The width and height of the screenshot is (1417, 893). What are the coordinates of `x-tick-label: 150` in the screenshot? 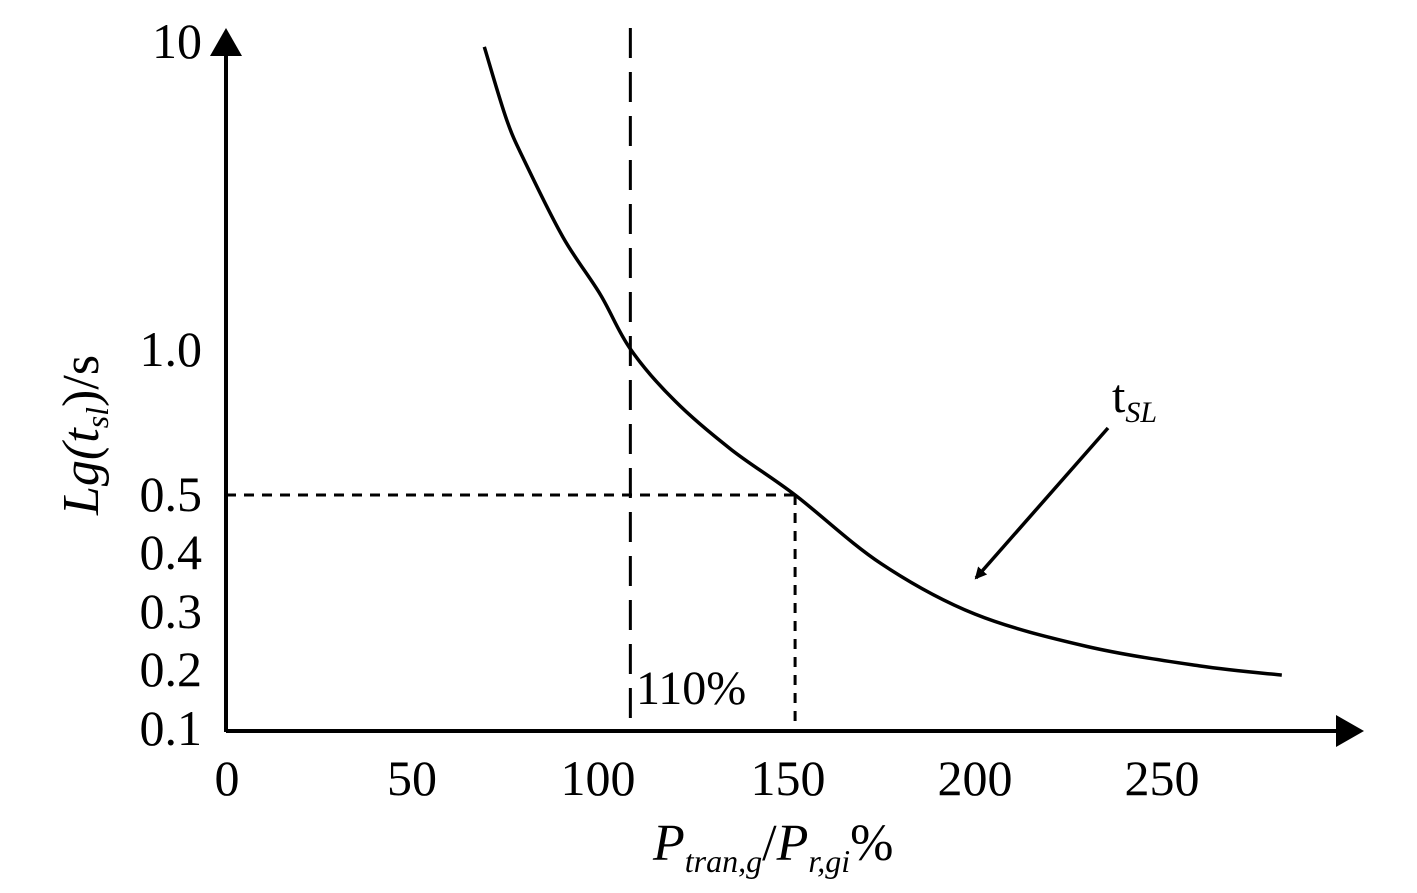 It's located at (788, 778).